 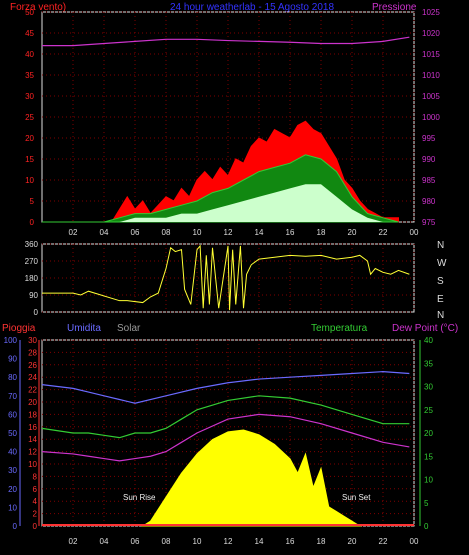 I want to click on bottom-x-tick-label: 06, so click(x=135, y=541).